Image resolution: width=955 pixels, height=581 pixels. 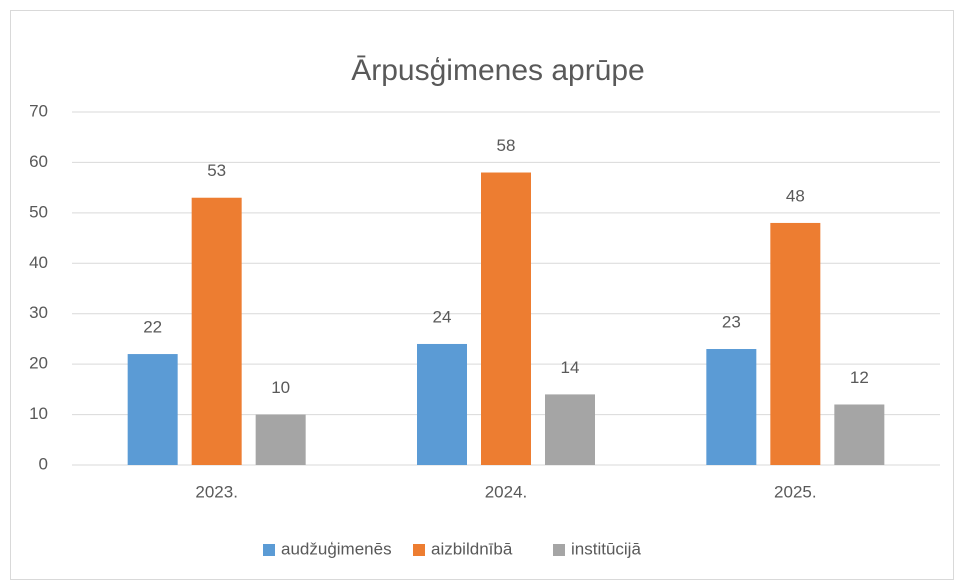 I want to click on y-tick-label: 10, so click(x=38, y=413).